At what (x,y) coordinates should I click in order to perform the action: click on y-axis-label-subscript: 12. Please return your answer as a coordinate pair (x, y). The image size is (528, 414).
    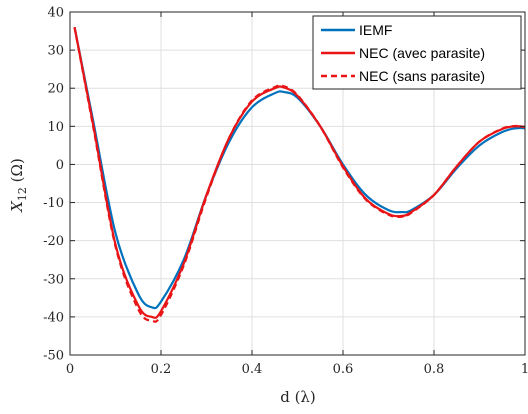
    Looking at the image, I should click on (22, 194).